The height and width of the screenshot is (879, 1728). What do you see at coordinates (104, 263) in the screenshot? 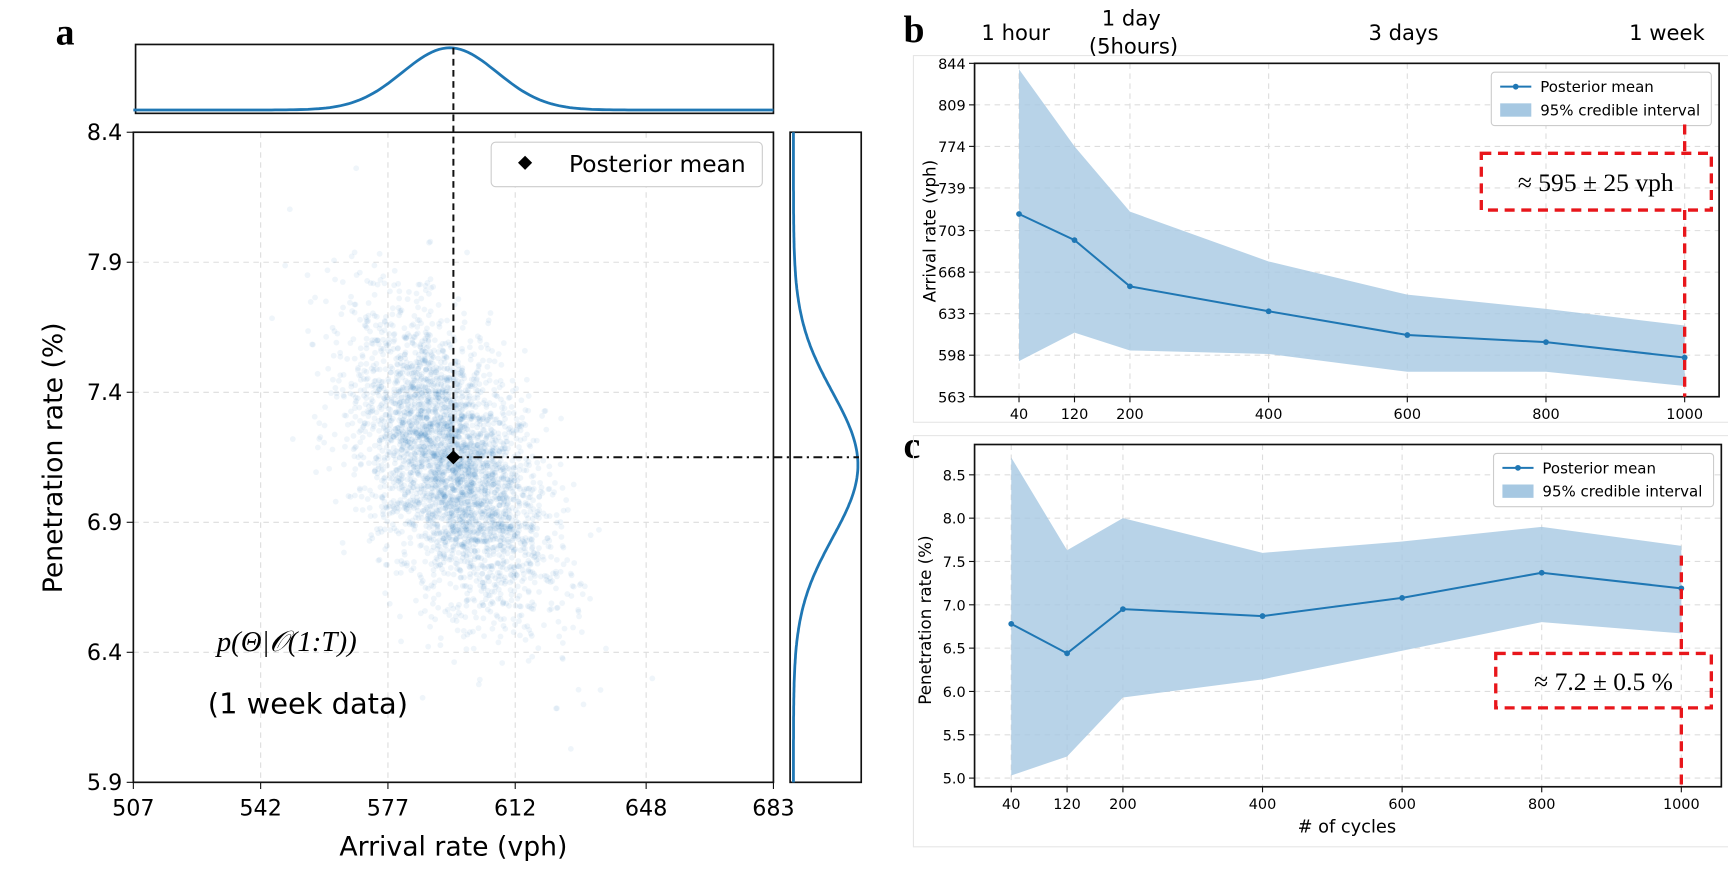
I see `y-tick-label: 7.9` at bounding box center [104, 263].